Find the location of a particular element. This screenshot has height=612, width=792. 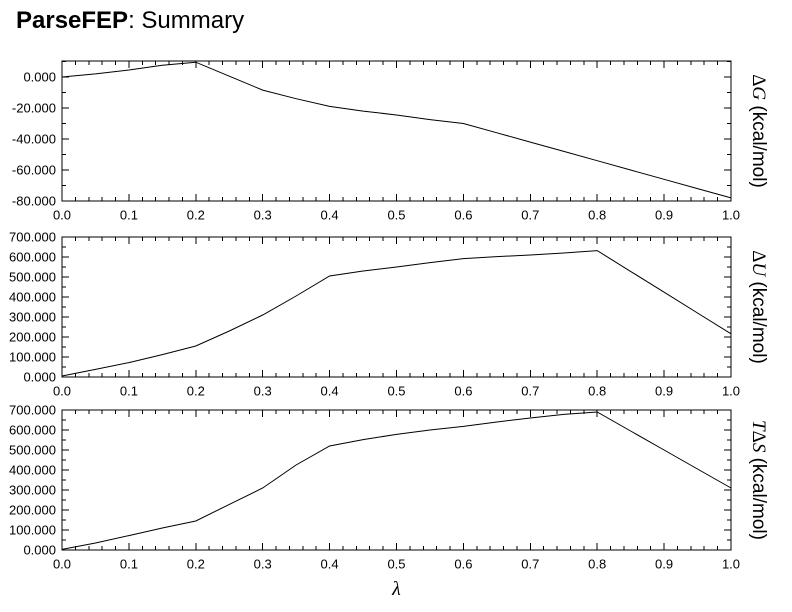

delta-g-xtick-label: 0.2 is located at coordinates (196, 215).